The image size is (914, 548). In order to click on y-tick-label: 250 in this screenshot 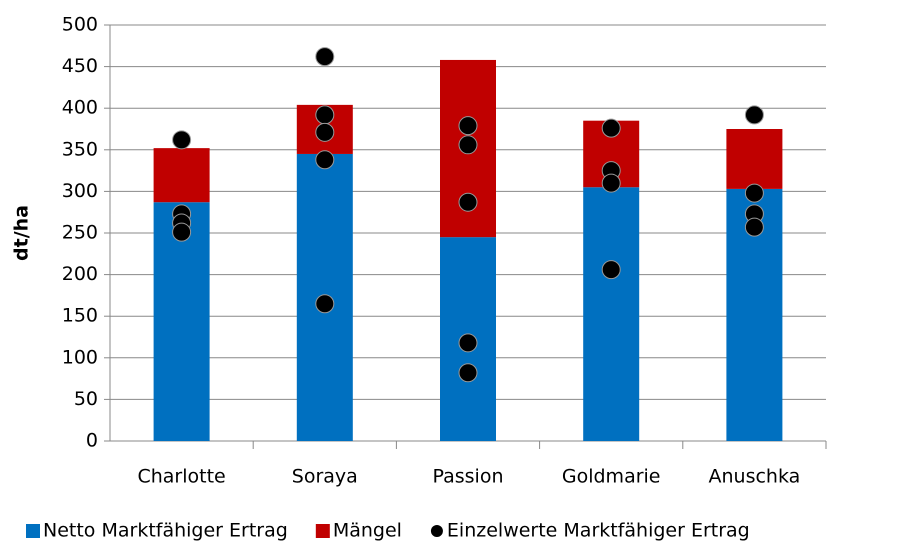, I will do `click(80, 233)`.